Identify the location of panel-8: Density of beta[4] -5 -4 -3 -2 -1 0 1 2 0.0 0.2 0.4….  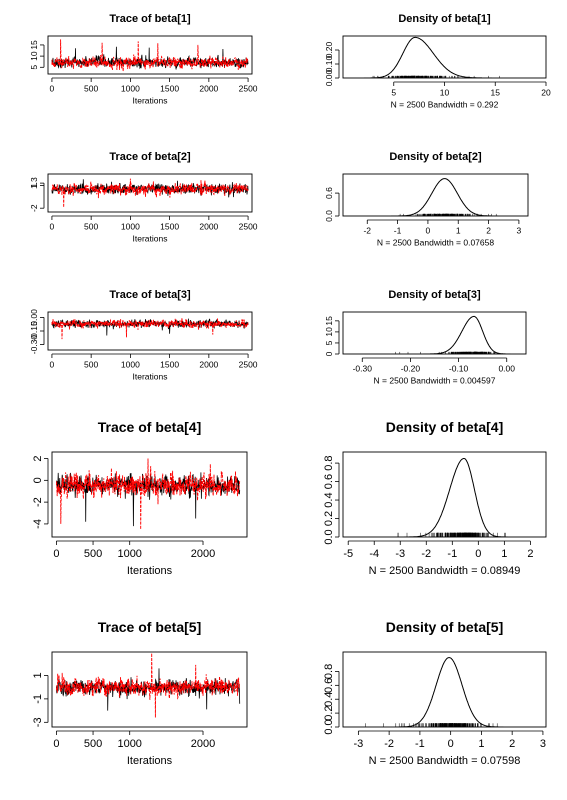
(435, 498).